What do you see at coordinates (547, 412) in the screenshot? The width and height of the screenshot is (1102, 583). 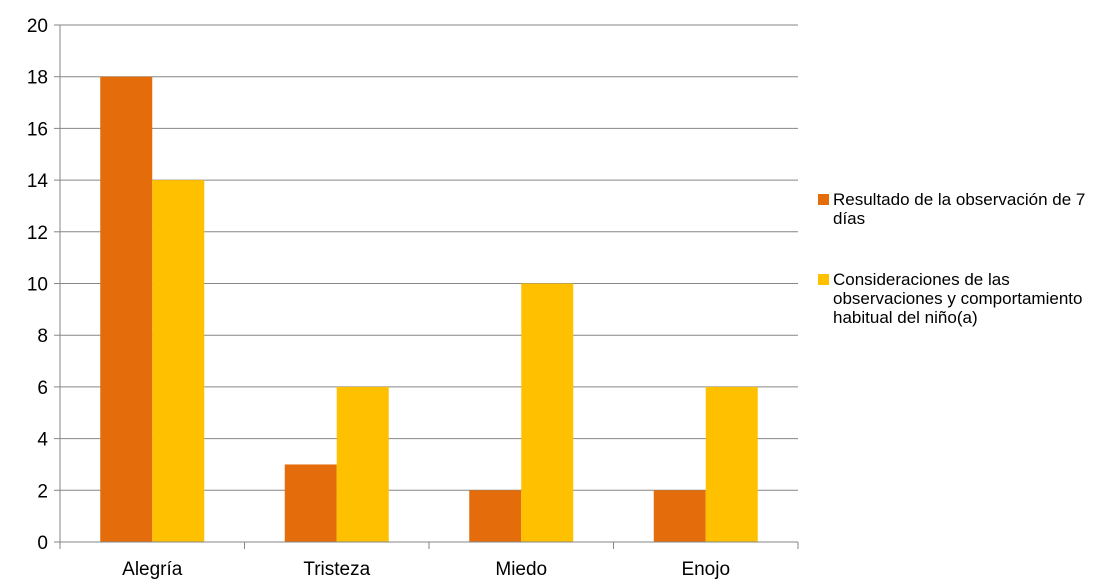 I see `bar-series-2-Miedo` at bounding box center [547, 412].